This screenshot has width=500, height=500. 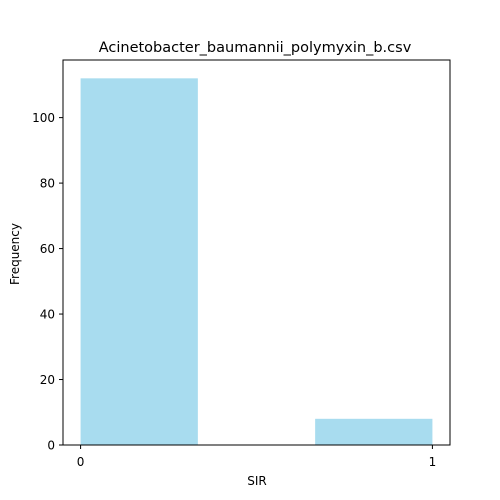 I want to click on y-tick-label-2: 40, so click(x=47, y=315).